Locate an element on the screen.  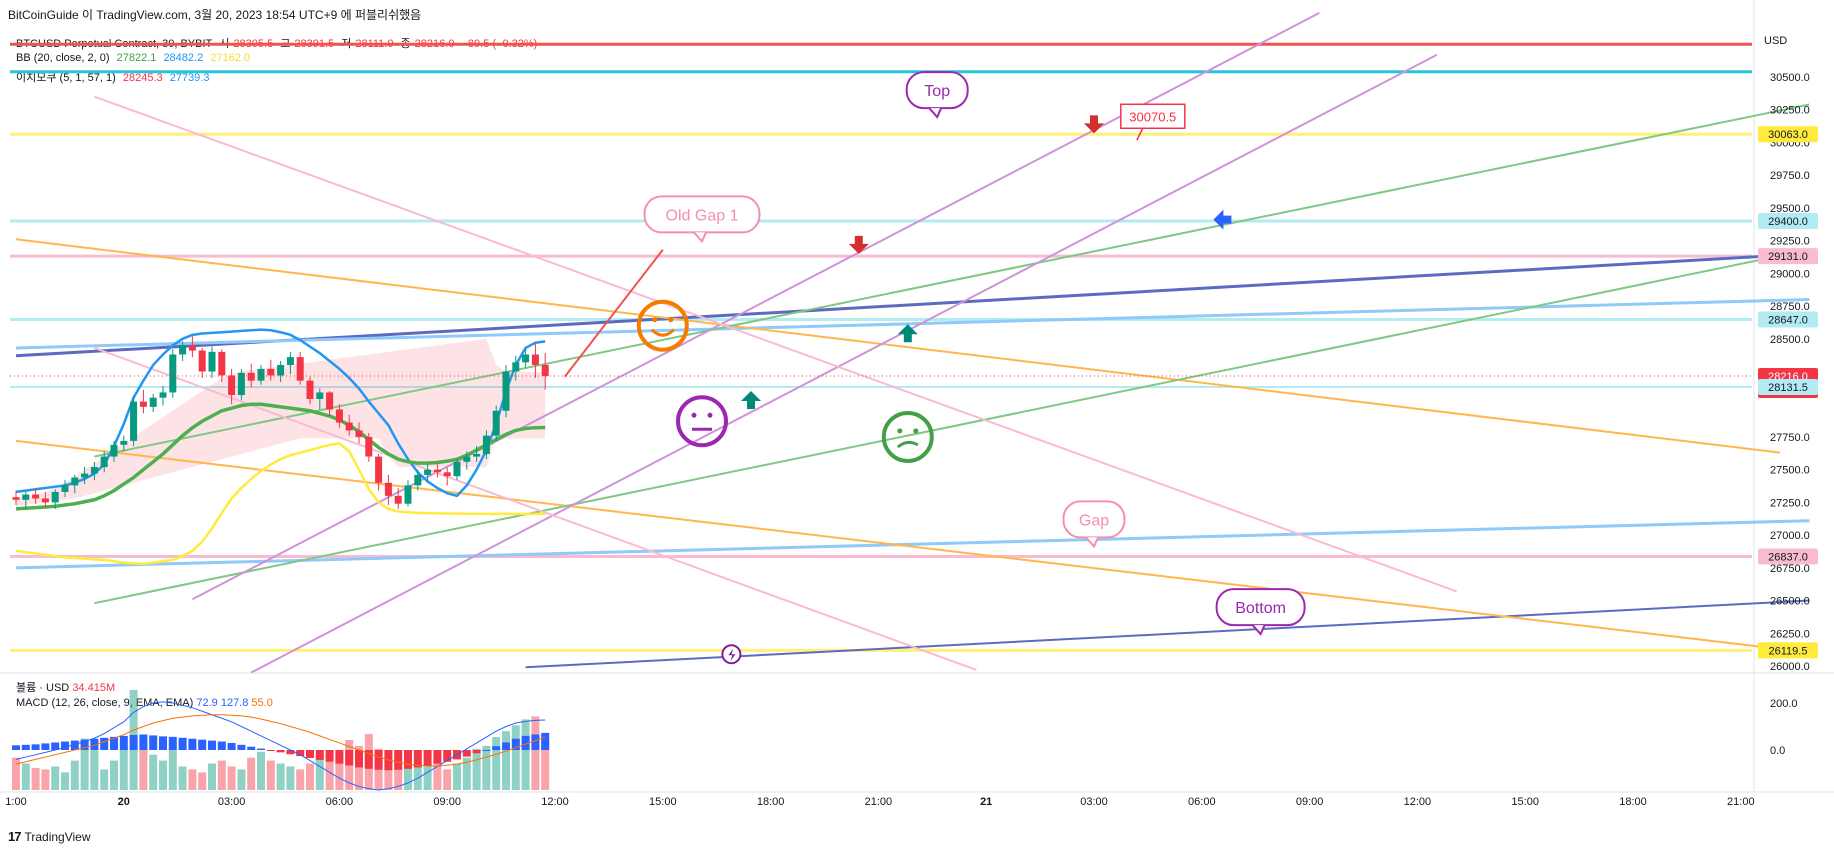
ichimoku-legend: 이치모쿠 (5, 1, 57, 1) 28245.3 27739.3 is located at coordinates (114, 77).